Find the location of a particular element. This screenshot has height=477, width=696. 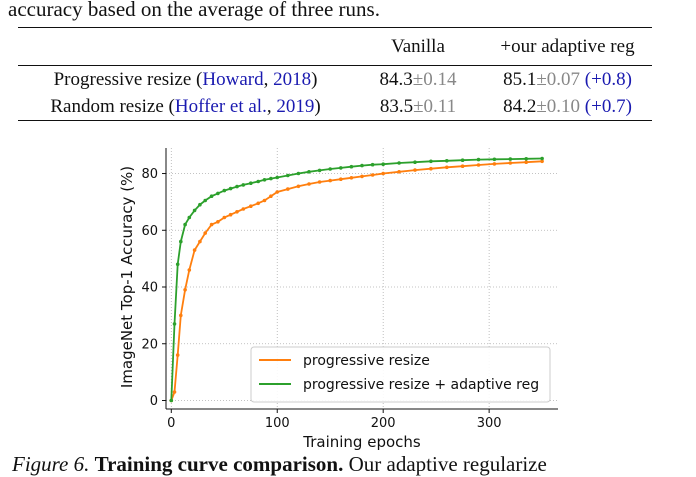

vanilla-std: ±0.14 is located at coordinates (434, 79).